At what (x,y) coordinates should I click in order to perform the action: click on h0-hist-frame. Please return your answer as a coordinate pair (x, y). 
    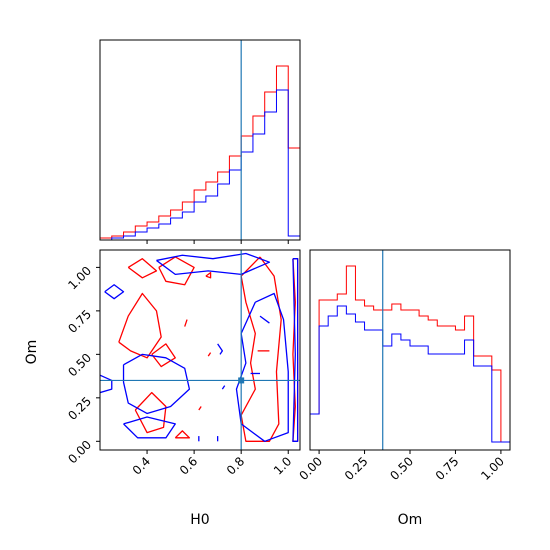
    Looking at the image, I should click on (200, 140).